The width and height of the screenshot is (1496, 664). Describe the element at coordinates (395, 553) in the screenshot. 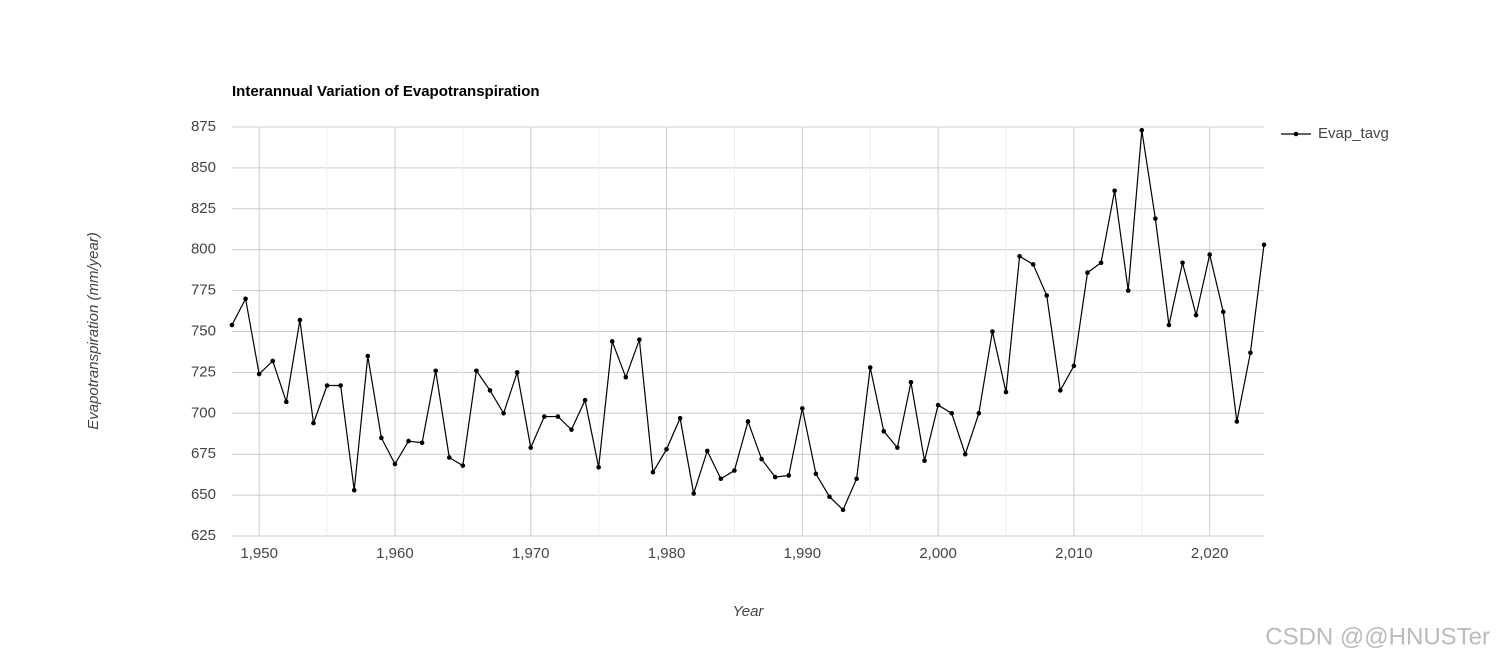

I see `x-tick-label: 1,960` at that location.